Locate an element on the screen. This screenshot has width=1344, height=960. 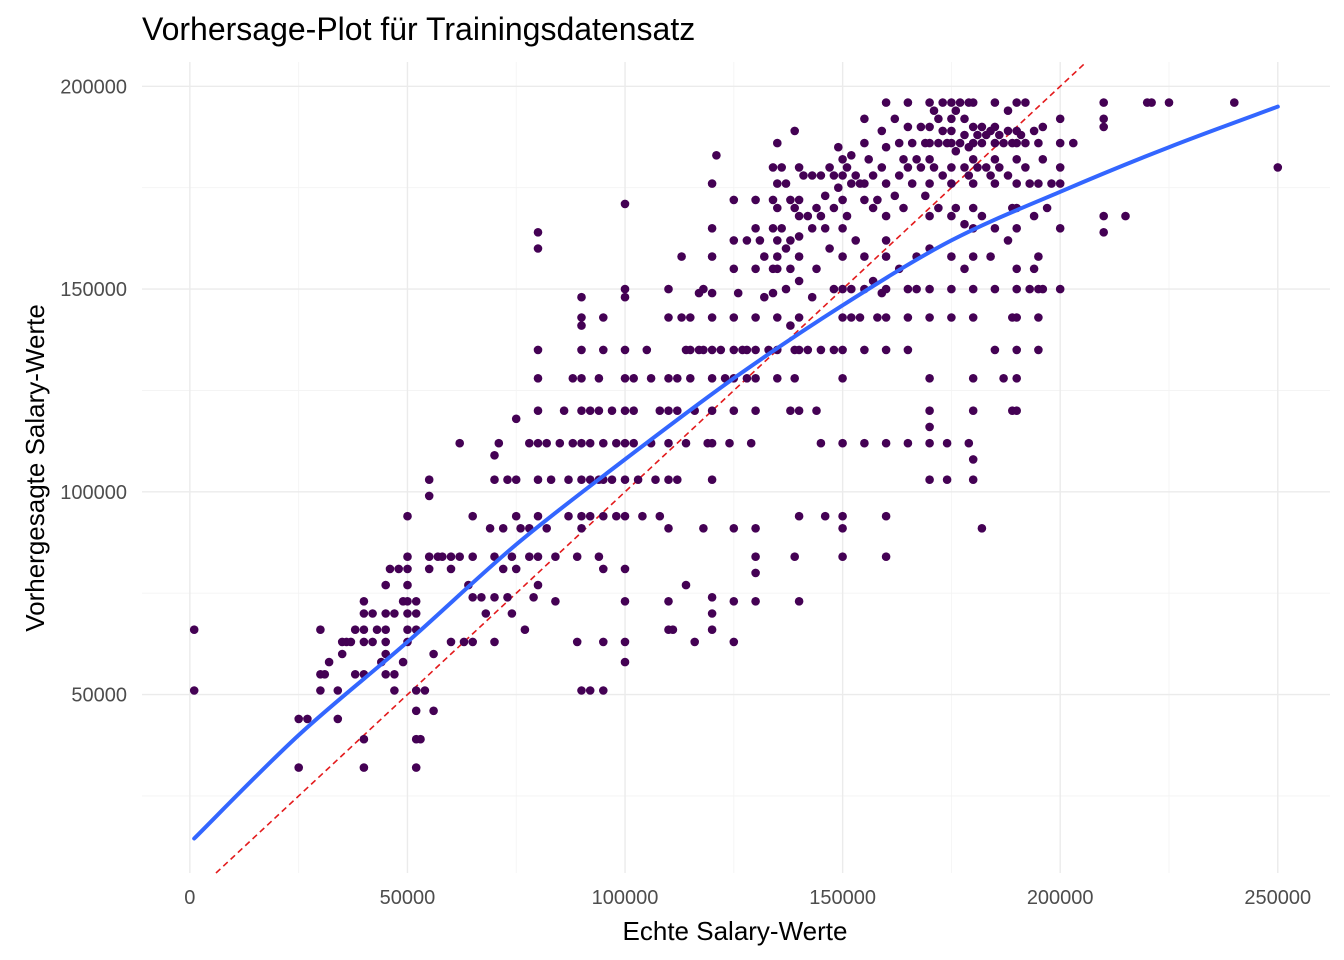
y-axis-title: Vorhergesagte Salary-Werte is located at coordinates (35, 468).